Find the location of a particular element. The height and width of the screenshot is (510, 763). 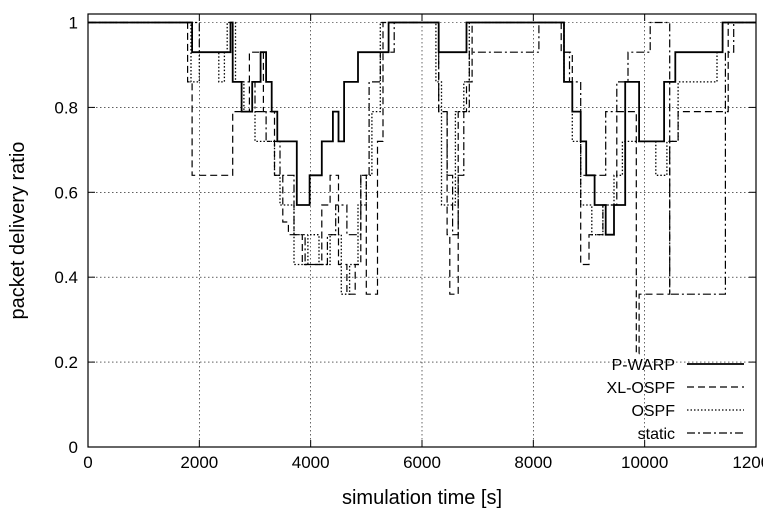

x-axis-title: simulation time [s] is located at coordinates (422, 498).